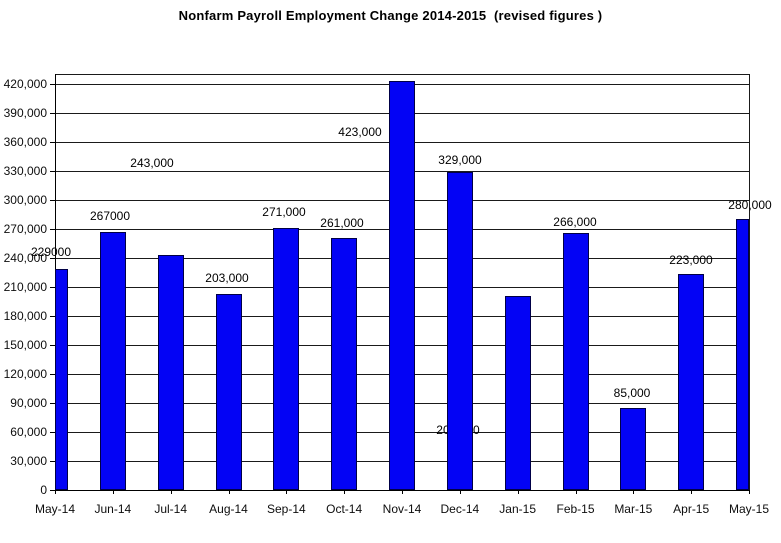 The width and height of the screenshot is (781, 543). What do you see at coordinates (402, 74) in the screenshot?
I see `plot-top-border` at bounding box center [402, 74].